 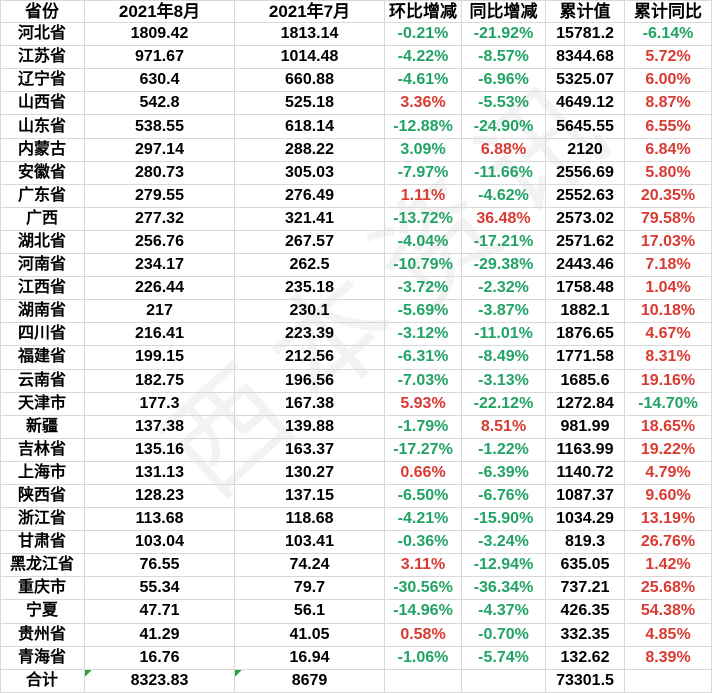 I want to click on cell-cumyoy: 1.04%, so click(x=668, y=289).